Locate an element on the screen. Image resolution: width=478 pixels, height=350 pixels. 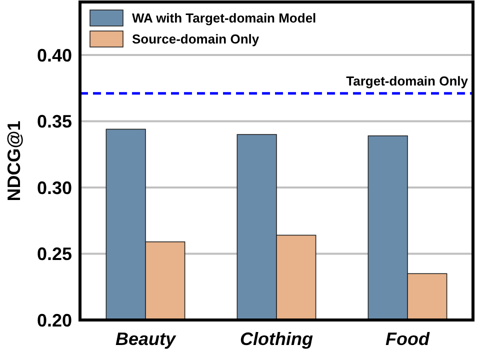
x-tick-label: Food is located at coordinates (408, 339).